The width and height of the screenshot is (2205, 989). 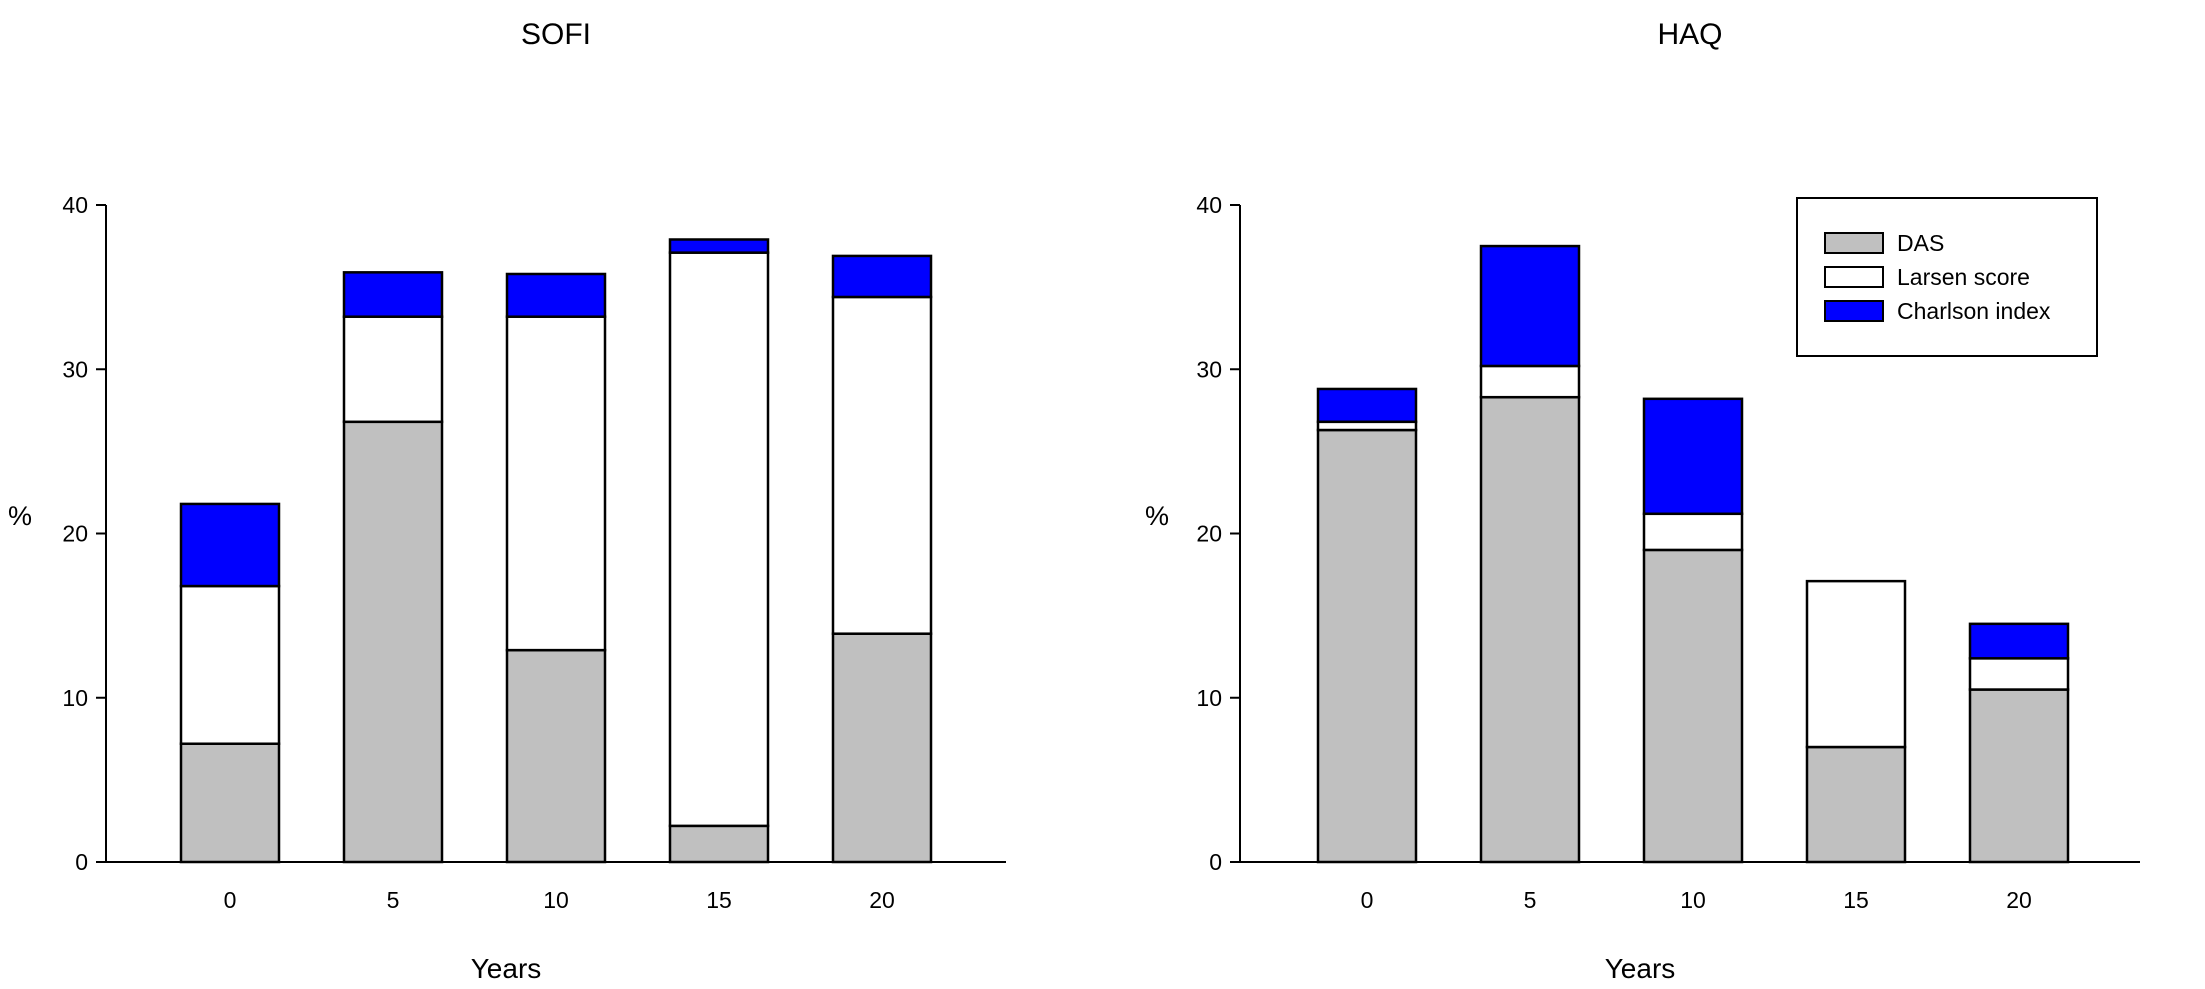 What do you see at coordinates (1856, 900) in the screenshot?
I see `chart-haq-x-tick-label: 15` at bounding box center [1856, 900].